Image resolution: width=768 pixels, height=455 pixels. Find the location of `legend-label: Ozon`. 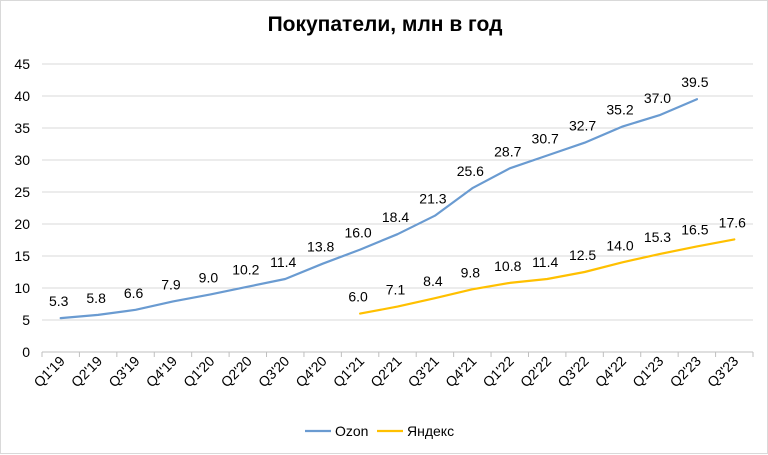

legend-label: Ozon is located at coordinates (351, 431).